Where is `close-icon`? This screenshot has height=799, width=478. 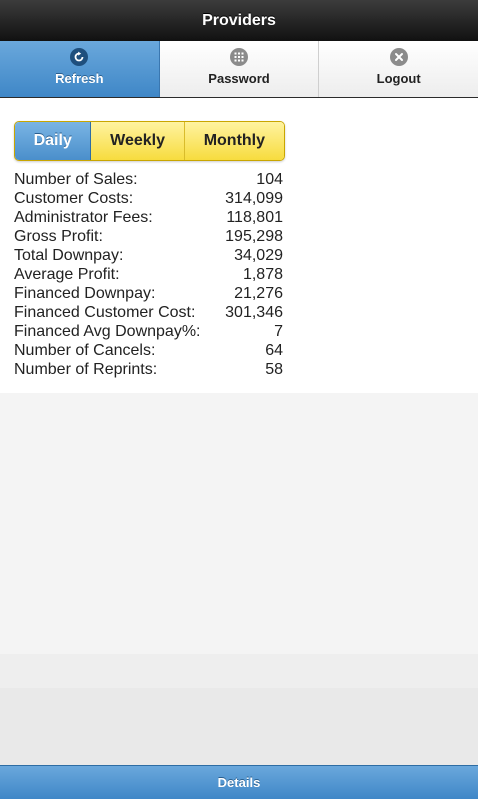
close-icon is located at coordinates (398, 57).